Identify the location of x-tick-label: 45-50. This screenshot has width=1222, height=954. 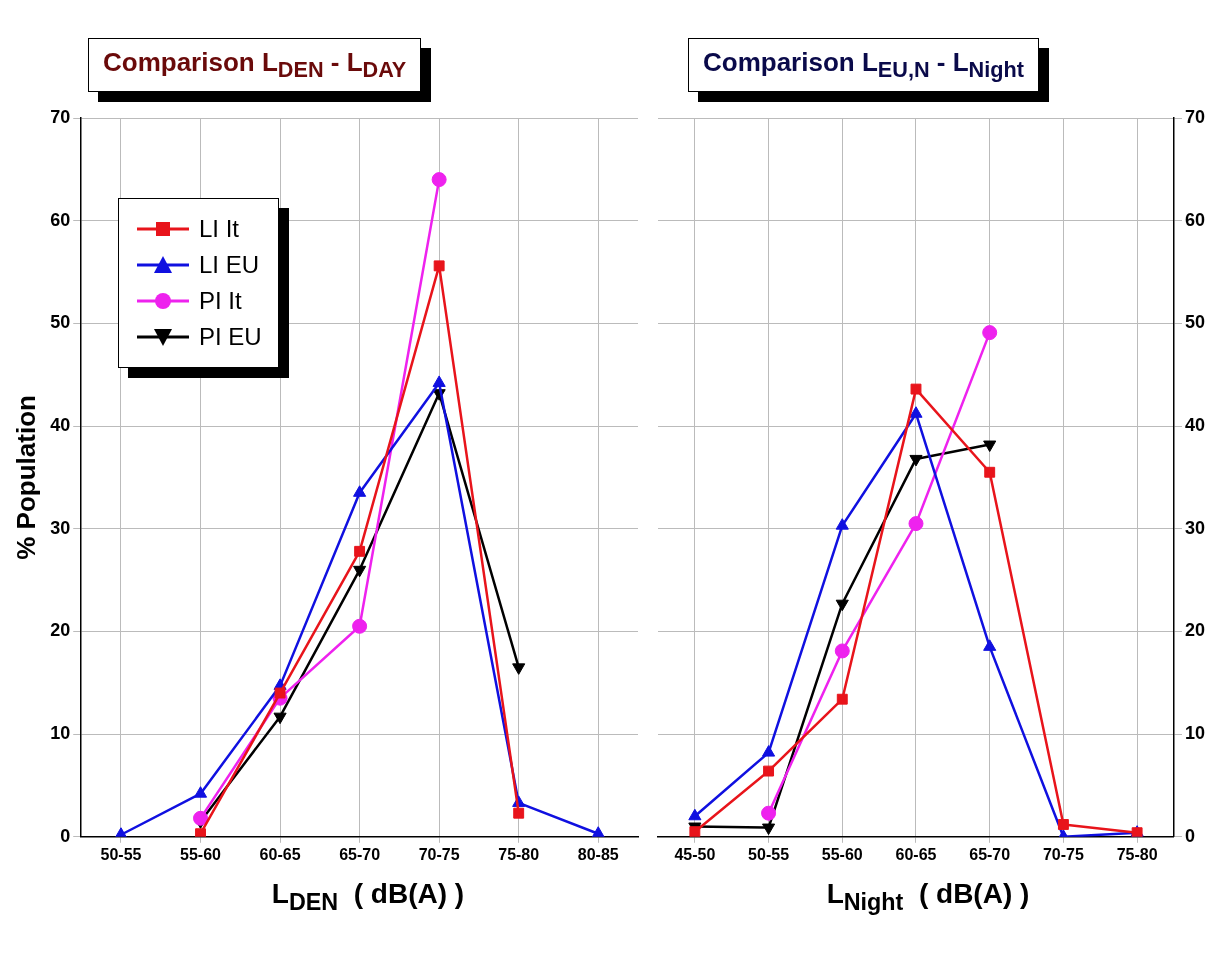
(695, 854).